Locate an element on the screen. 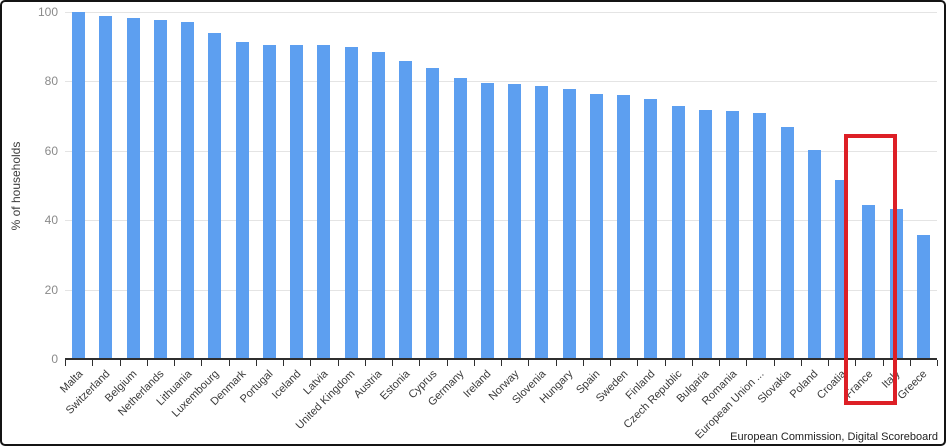  y-tick-label: 60 is located at coordinates (51, 150).